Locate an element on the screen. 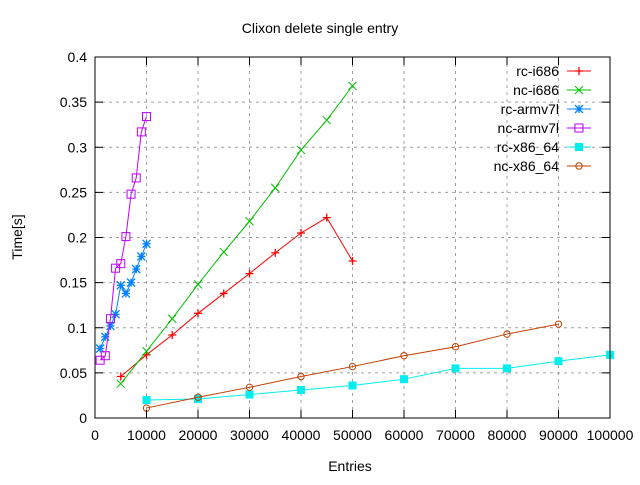 This screenshot has width=640, height=485. x-tick-label: 0 is located at coordinates (95, 435).